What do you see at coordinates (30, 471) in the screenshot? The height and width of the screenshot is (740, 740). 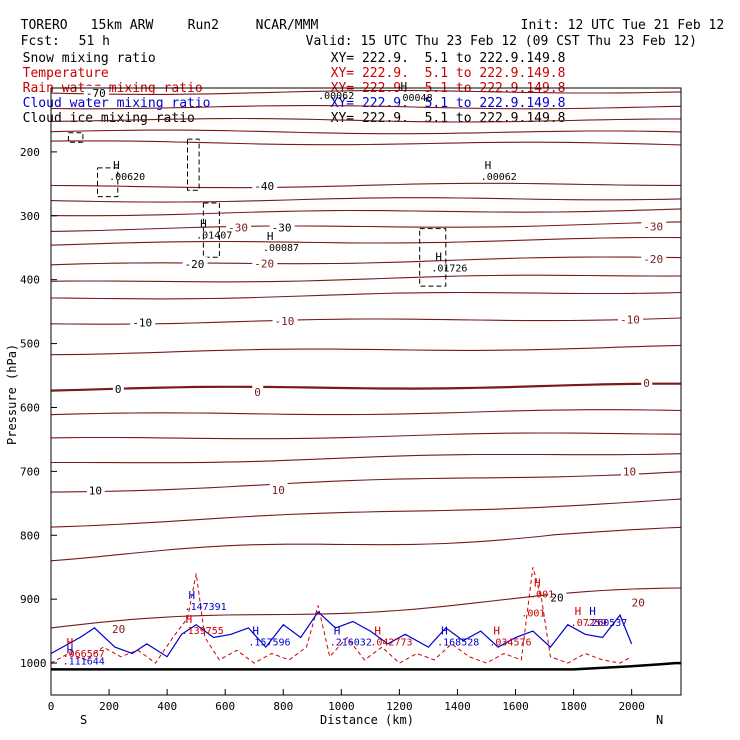 I see `y-tick-label: 700` at bounding box center [30, 471].